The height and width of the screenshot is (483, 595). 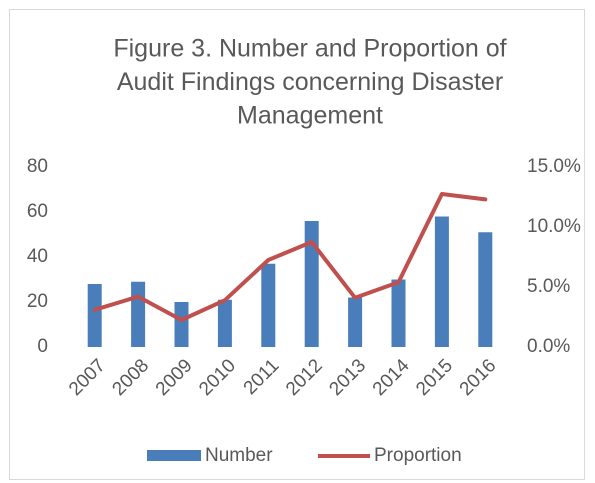 I want to click on legend-label: Proportion, so click(x=418, y=455).